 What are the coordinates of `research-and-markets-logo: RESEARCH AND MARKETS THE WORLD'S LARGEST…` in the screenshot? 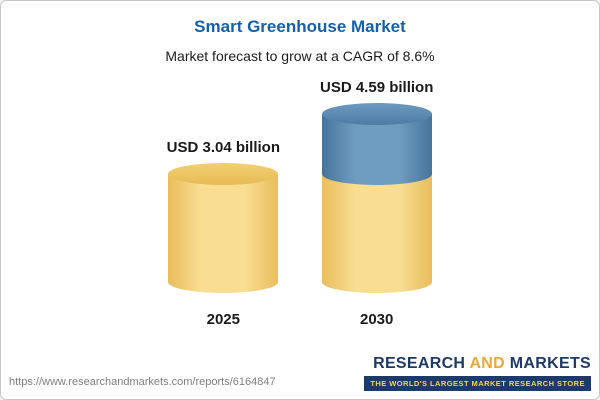 It's located at (477, 373).